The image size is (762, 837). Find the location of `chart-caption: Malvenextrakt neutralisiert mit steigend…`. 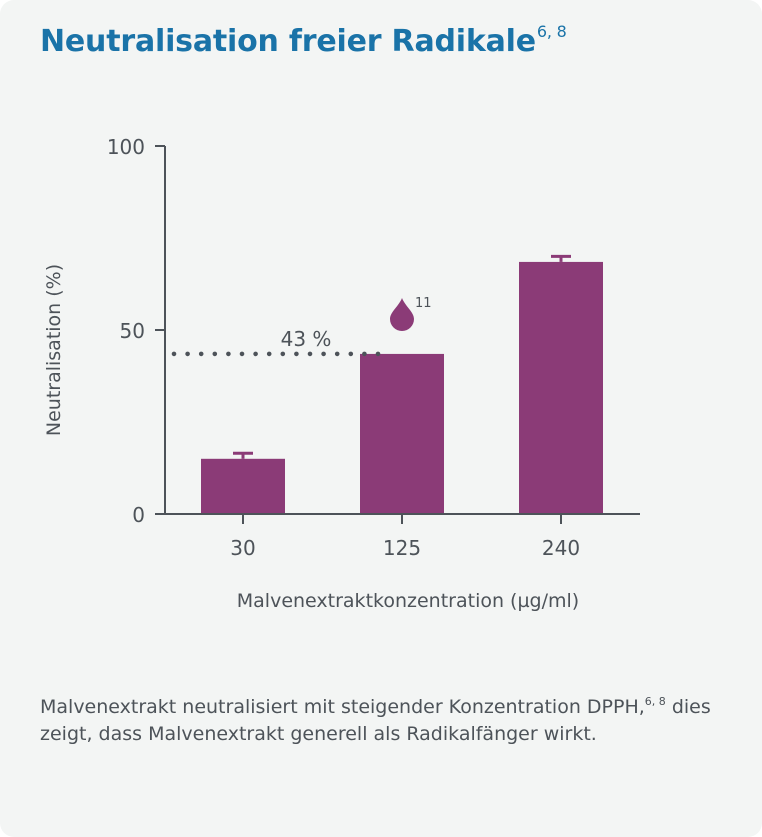

chart-caption: Malvenextrakt neutralisiert mit steigend… is located at coordinates (385, 718).